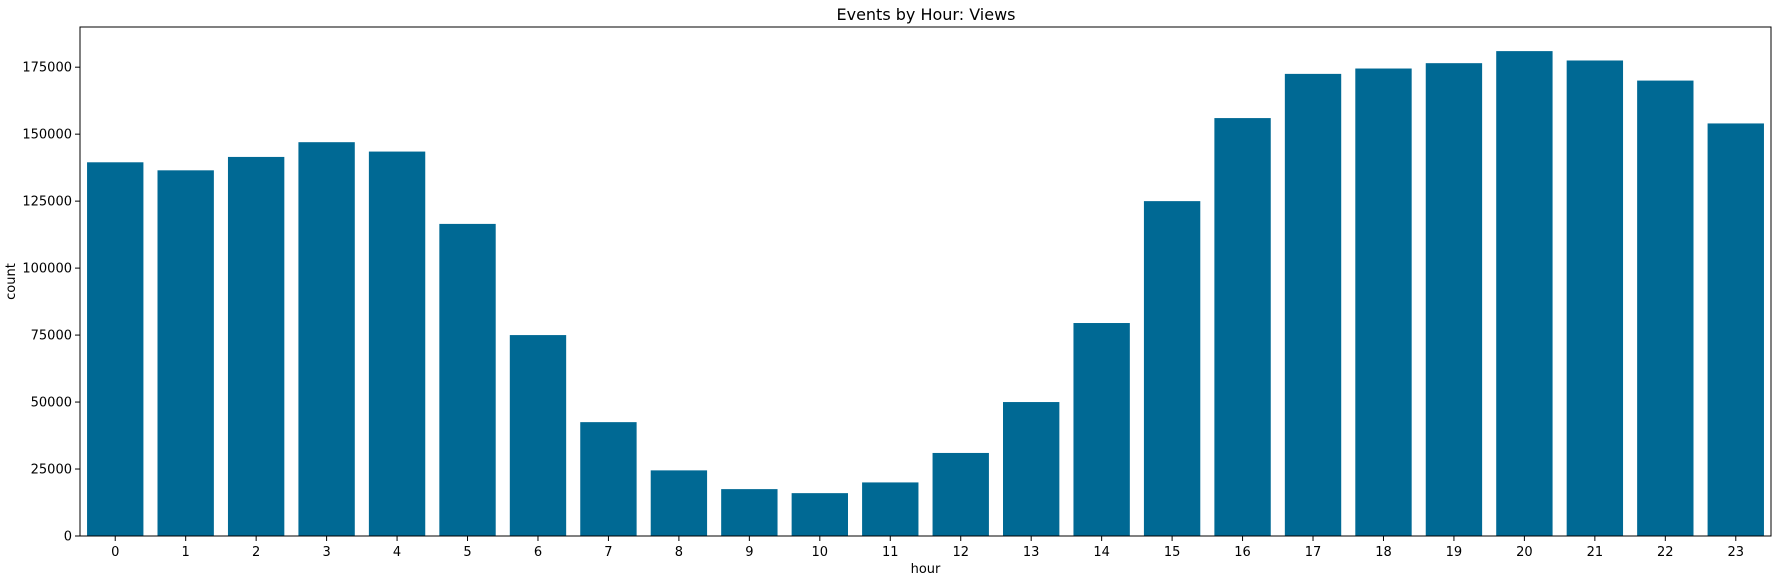 The height and width of the screenshot is (580, 1780). What do you see at coordinates (1524, 552) in the screenshot?
I see `x-tick-label: 20` at bounding box center [1524, 552].